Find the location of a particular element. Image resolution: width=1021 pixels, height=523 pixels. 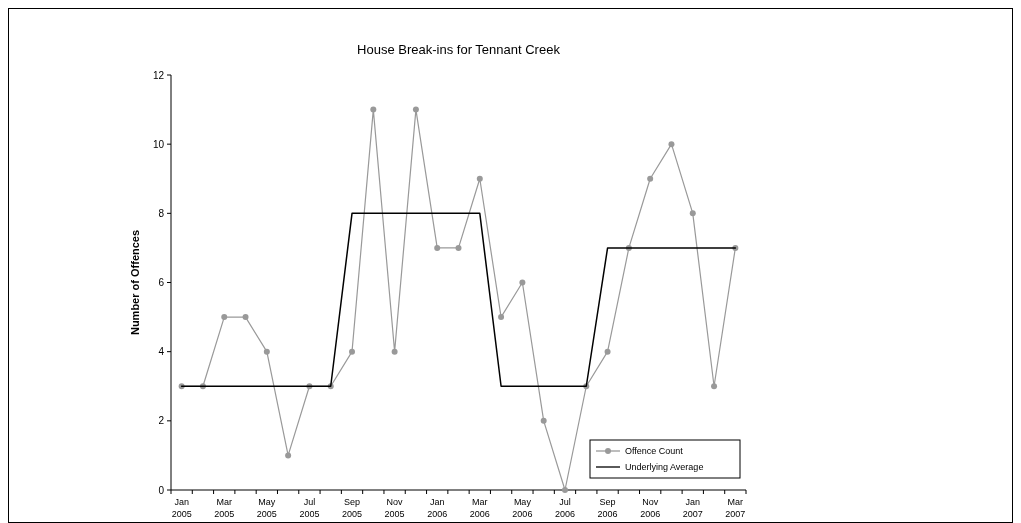

y-tick-label: 4 is located at coordinates (161, 352).